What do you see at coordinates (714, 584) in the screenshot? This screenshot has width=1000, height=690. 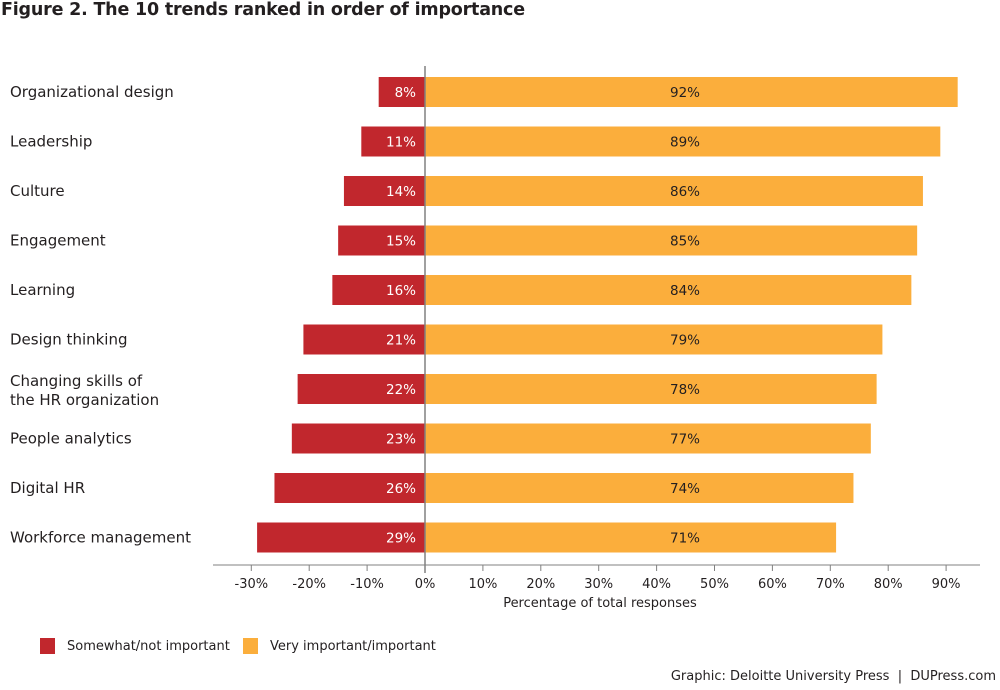 I see `x-tick-label: 50%` at bounding box center [714, 584].